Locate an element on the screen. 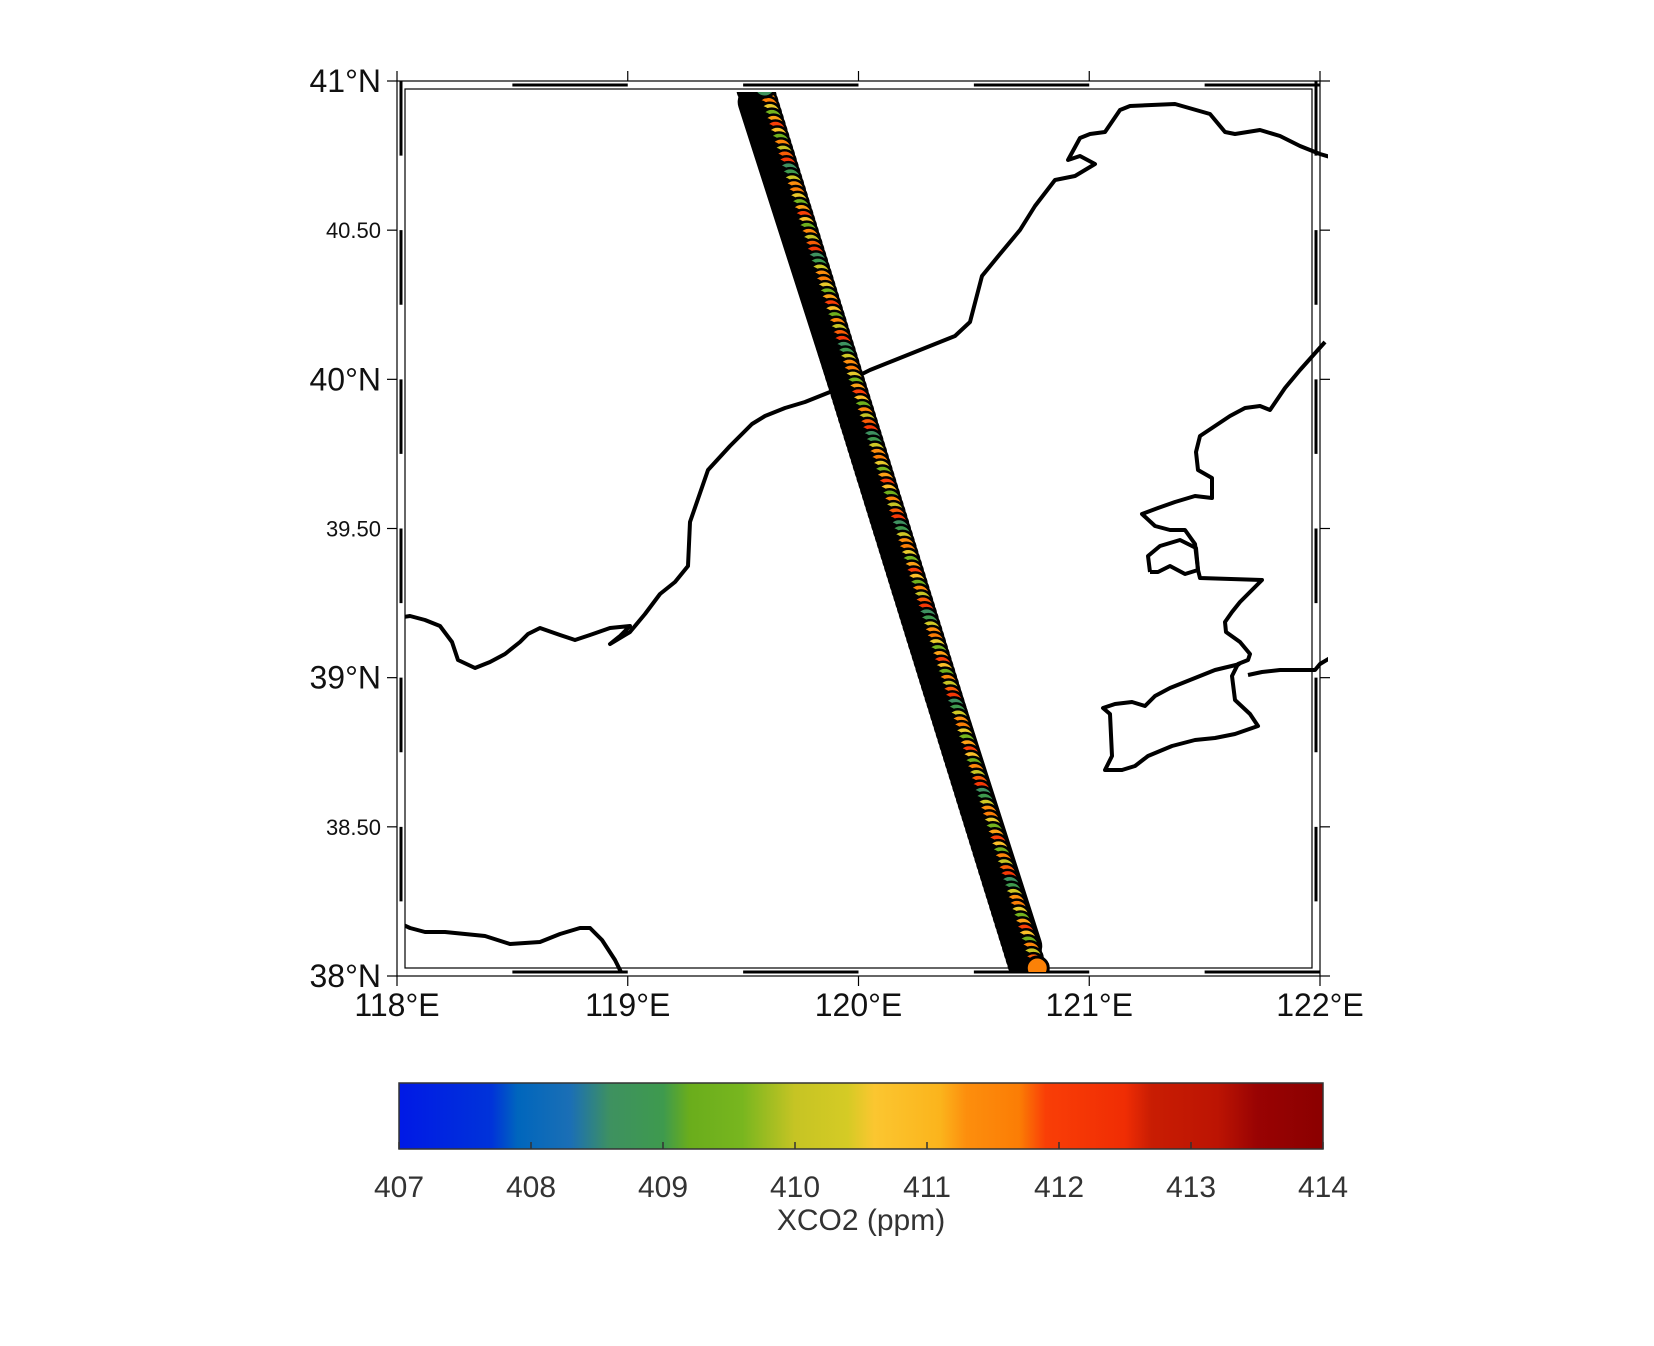  y-tick-label: 41°N is located at coordinates (346, 81).